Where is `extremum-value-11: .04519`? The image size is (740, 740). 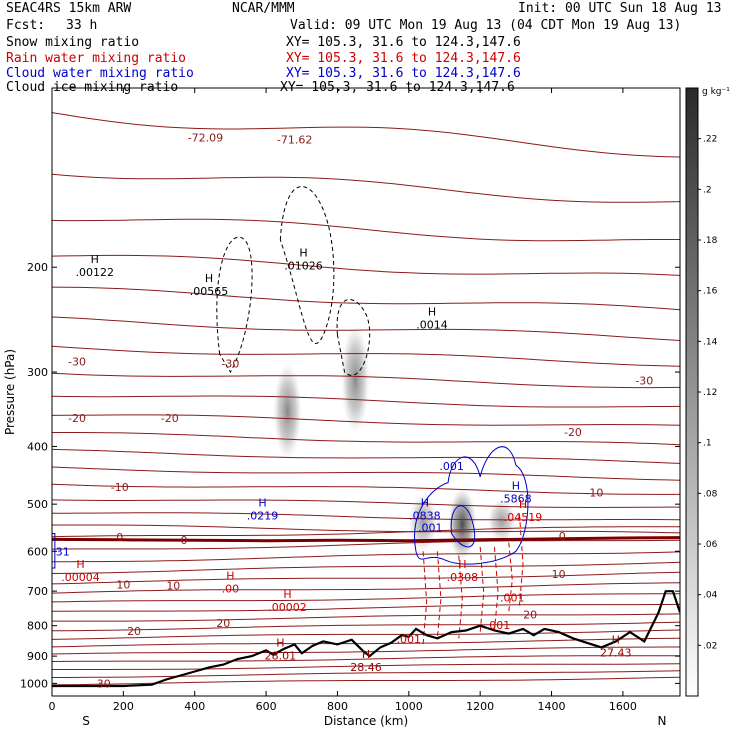
extremum-value-11: .04519 is located at coordinates (523, 517).